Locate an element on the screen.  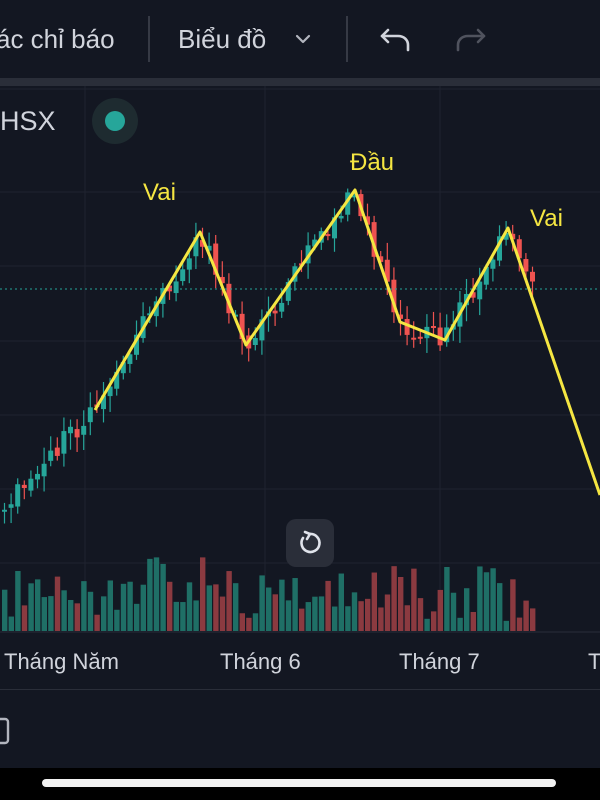
undo-icon is located at coordinates (395, 39).